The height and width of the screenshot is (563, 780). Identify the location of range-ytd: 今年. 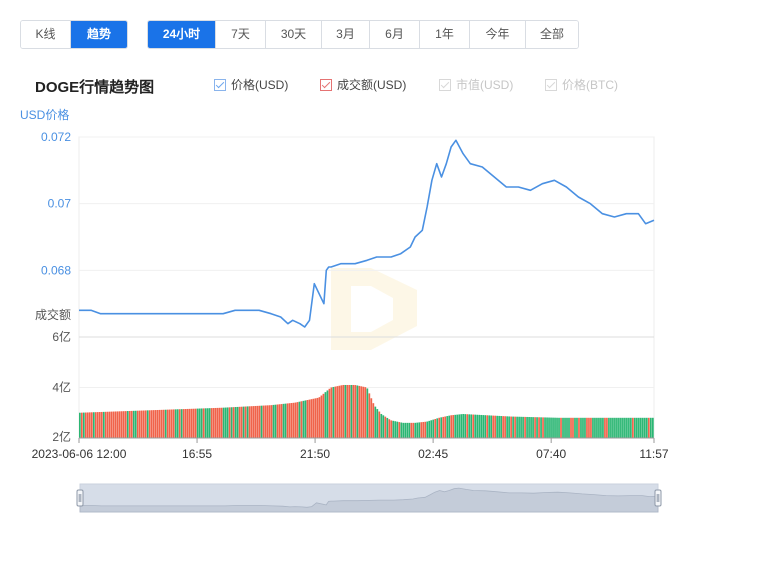
(498, 34).